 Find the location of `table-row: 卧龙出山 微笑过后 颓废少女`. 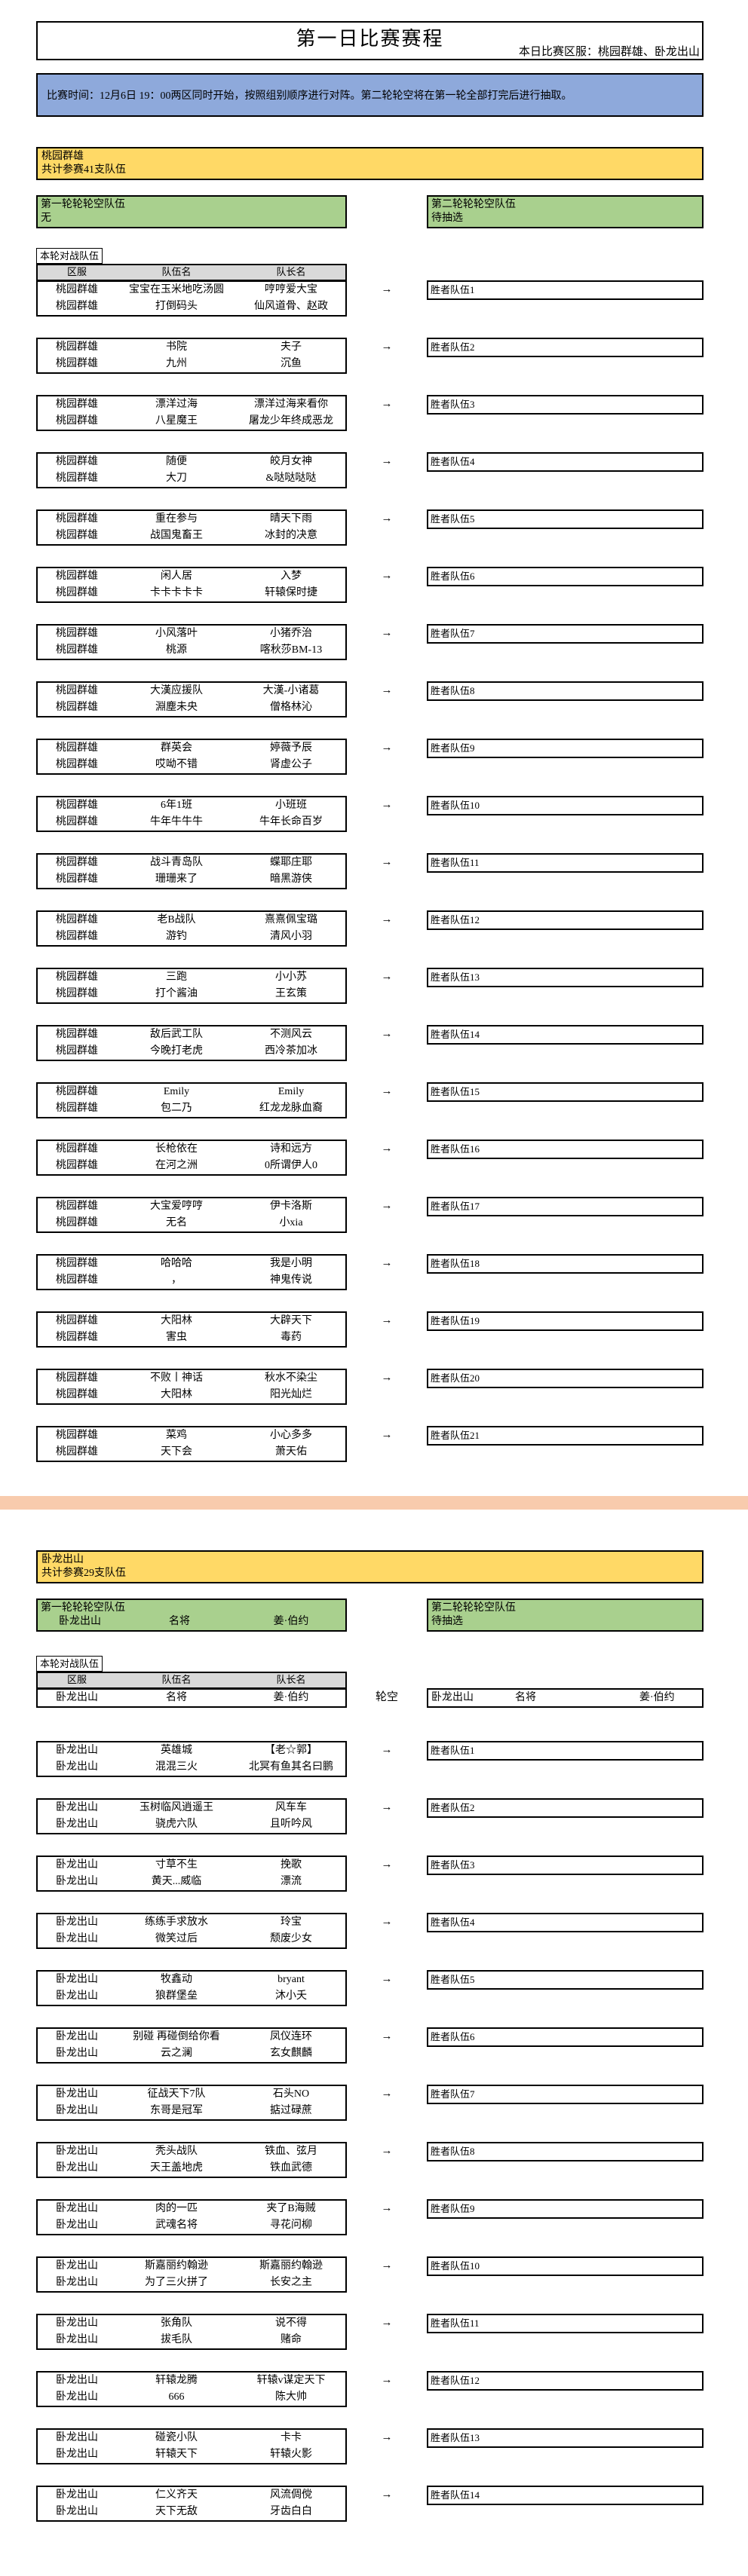

table-row: 卧龙出山 微笑过后 颓废少女 is located at coordinates (191, 1939).